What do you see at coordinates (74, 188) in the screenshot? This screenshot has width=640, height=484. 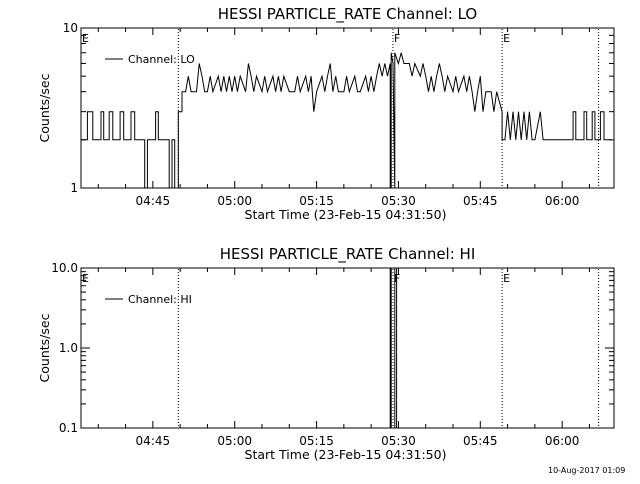 I see `y-tick-label: 1` at bounding box center [74, 188].